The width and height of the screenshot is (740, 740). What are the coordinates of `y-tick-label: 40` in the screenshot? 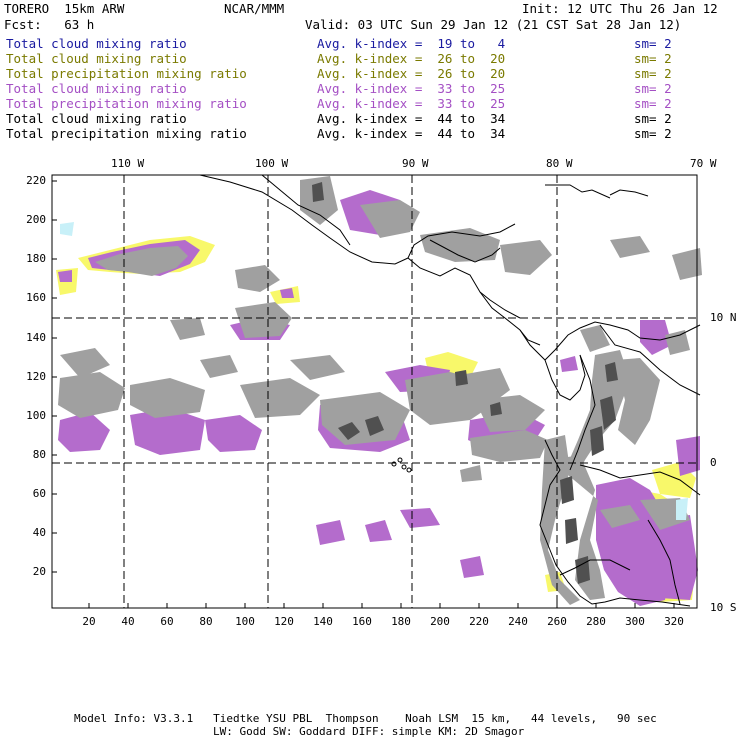 It's located at (39, 532).